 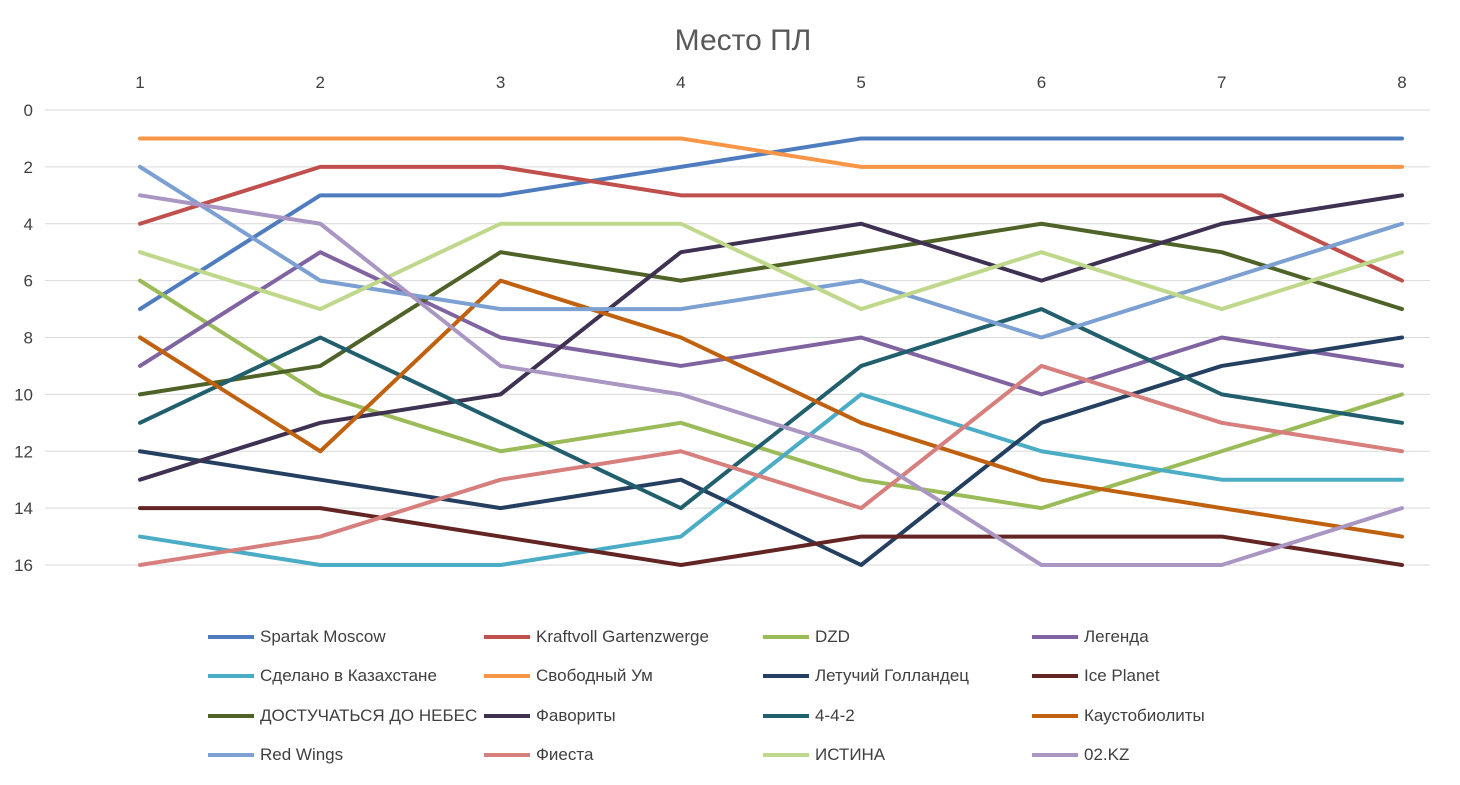 What do you see at coordinates (28, 110) in the screenshot?
I see `y-tick-label: 0` at bounding box center [28, 110].